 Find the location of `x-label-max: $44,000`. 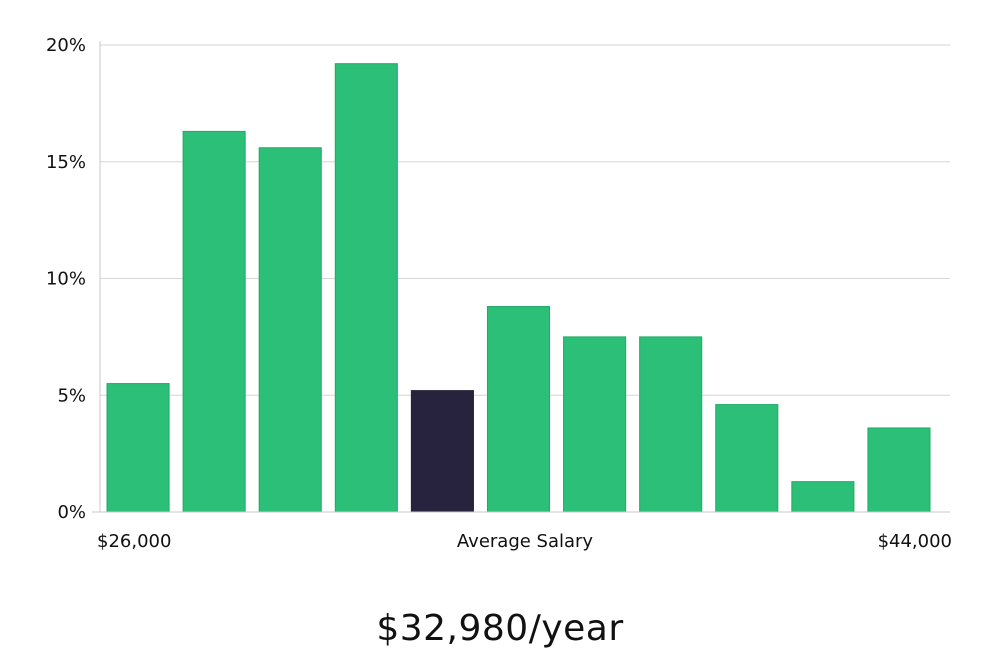

x-label-max: $44,000 is located at coordinates (915, 541).